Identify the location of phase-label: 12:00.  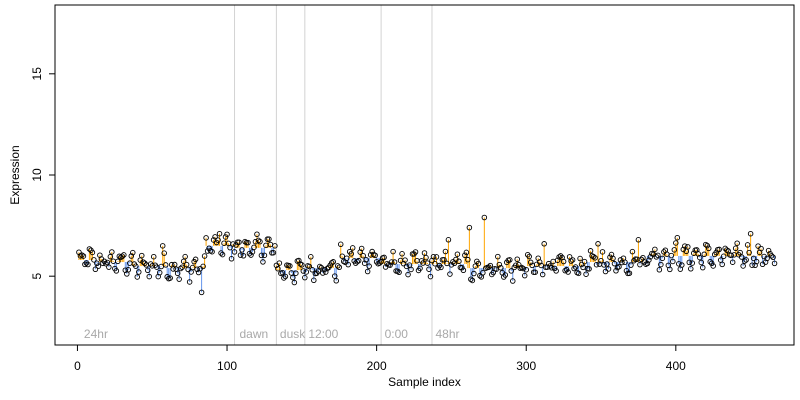
(323, 334).